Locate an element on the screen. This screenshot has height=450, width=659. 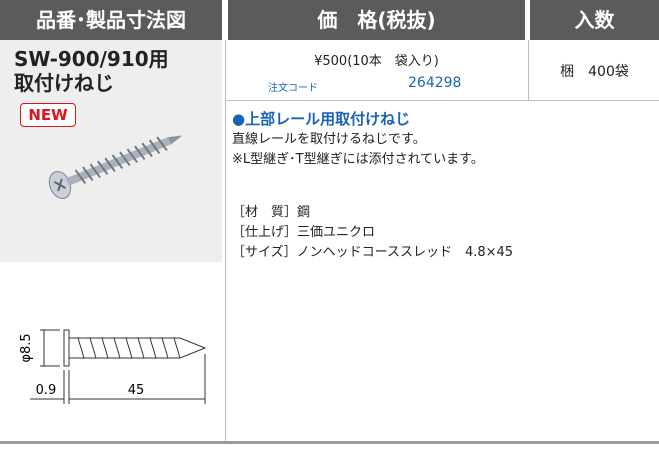
description: 直線レールを取付けるねじです。 ※L型継ぎ･T型継ぎには添付されています。 is located at coordinates (358, 150).